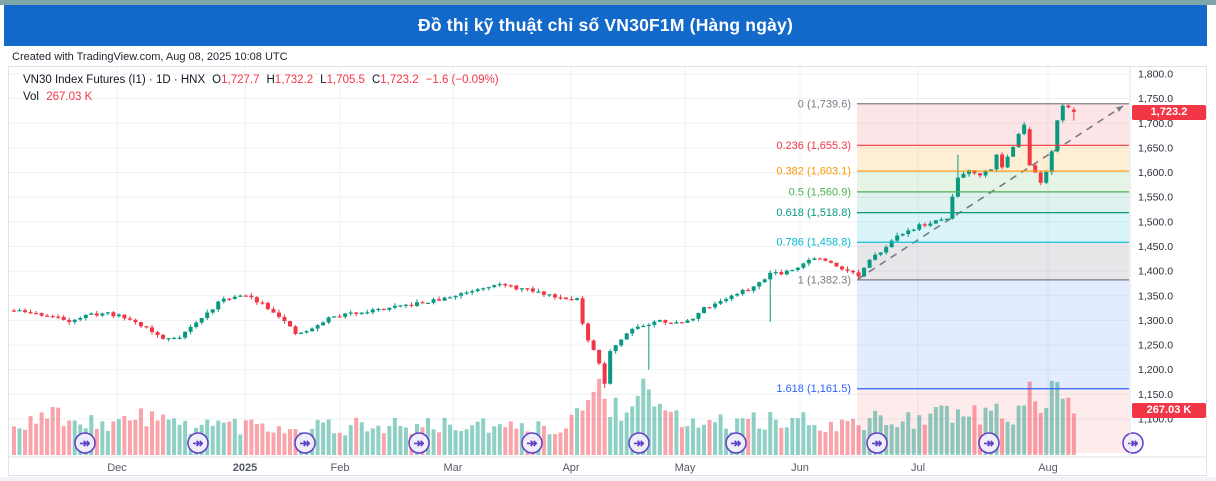 The image size is (1216, 481). Describe the element at coordinates (582, 468) in the screenshot. I see `time-axis: Dec 2025 Feb Mar Apr May Jun Jul Aug` at that location.